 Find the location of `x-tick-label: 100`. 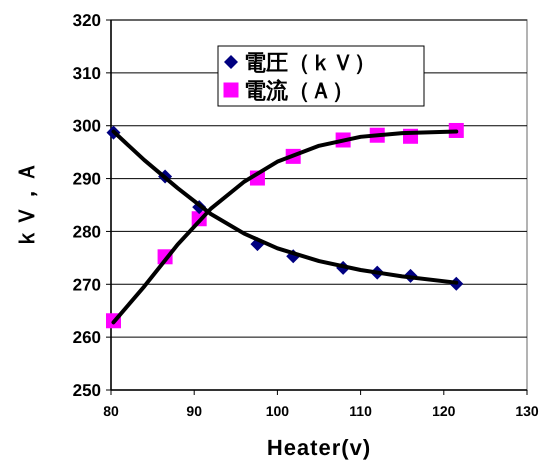

x-tick-label: 100 is located at coordinates (278, 411).